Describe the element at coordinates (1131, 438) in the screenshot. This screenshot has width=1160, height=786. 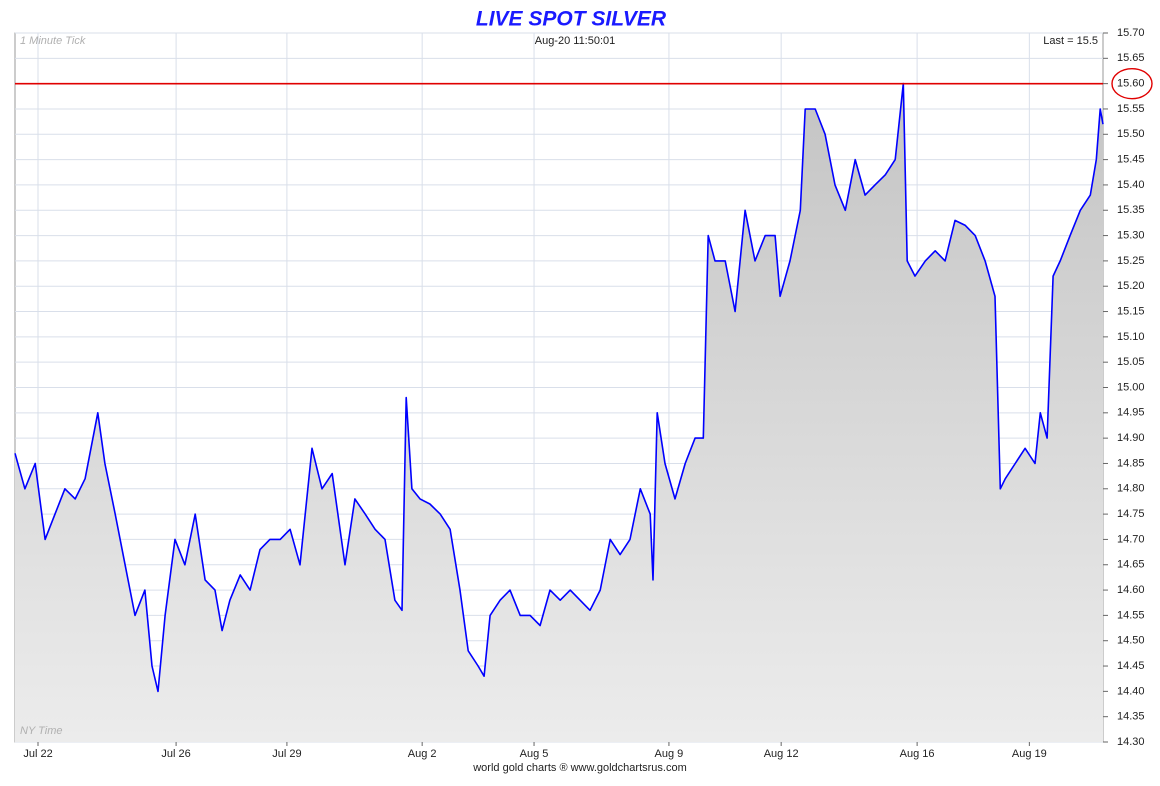
I see `y-tick-label: 14.90` at that location.